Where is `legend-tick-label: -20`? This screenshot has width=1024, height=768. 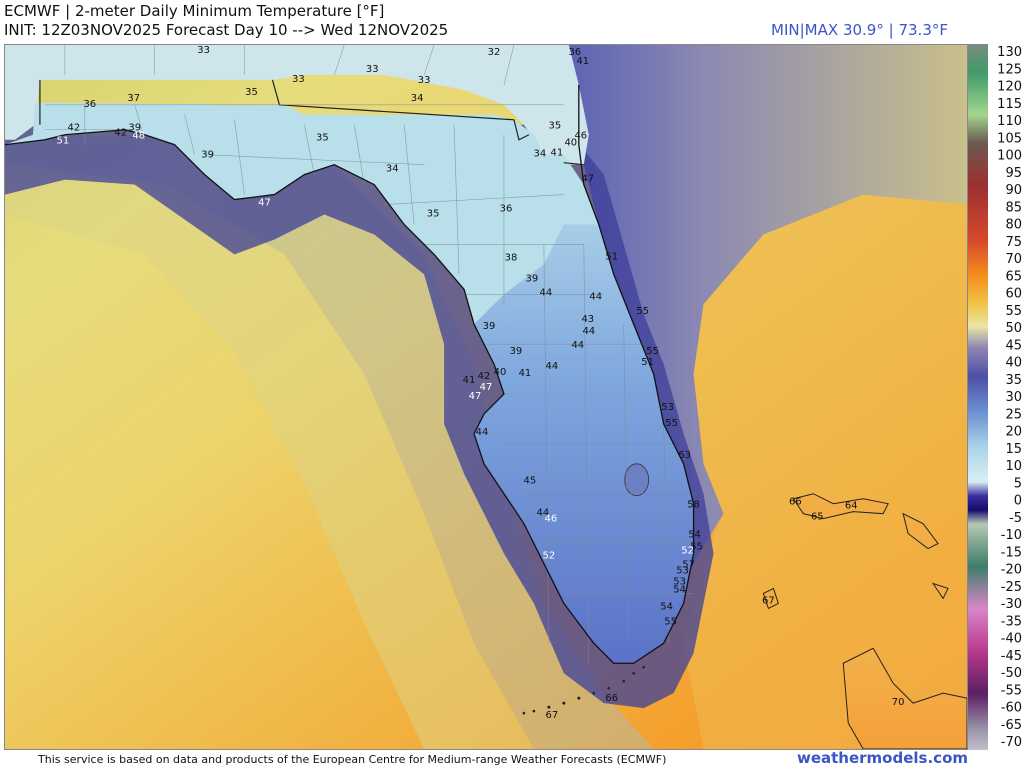
legend-tick-label: -20 is located at coordinates (1011, 570).